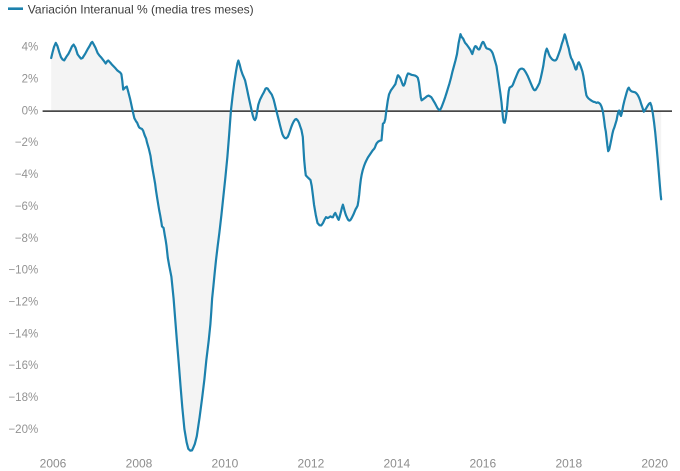 The image size is (680, 471). Describe the element at coordinates (30, 48) in the screenshot. I see `svg-text: 4%` at that location.